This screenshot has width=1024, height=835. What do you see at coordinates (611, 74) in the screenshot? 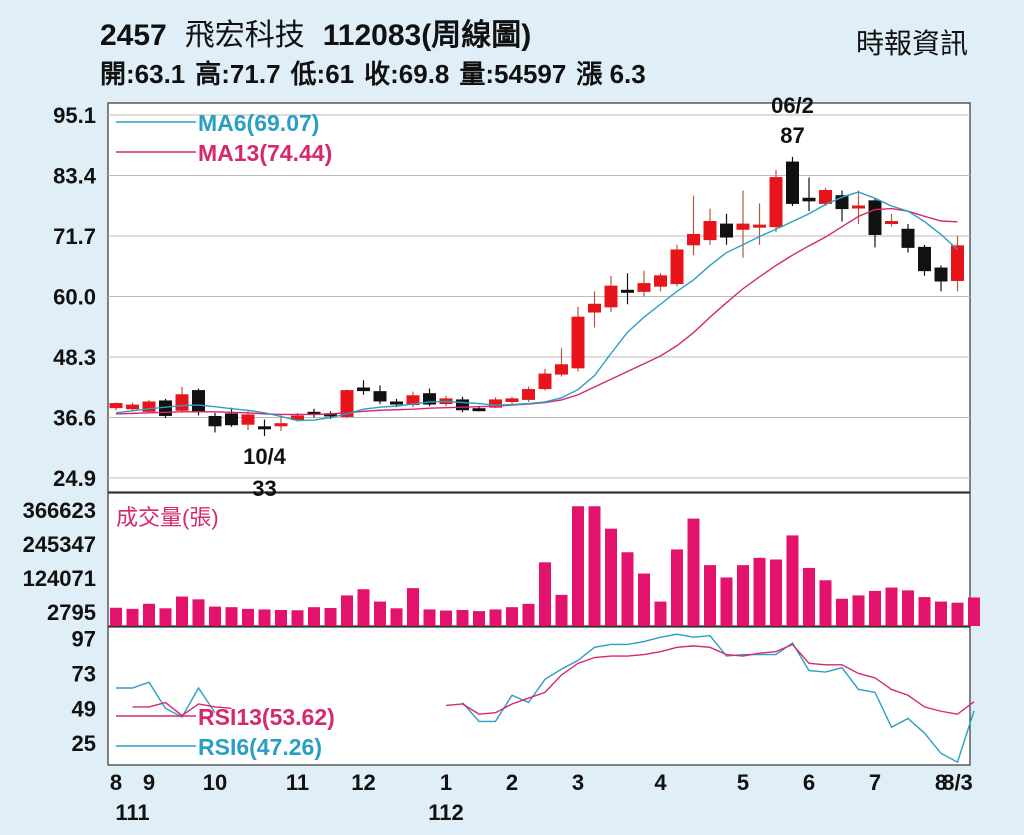
I see `change-value: 漲 6.3` at bounding box center [611, 74].